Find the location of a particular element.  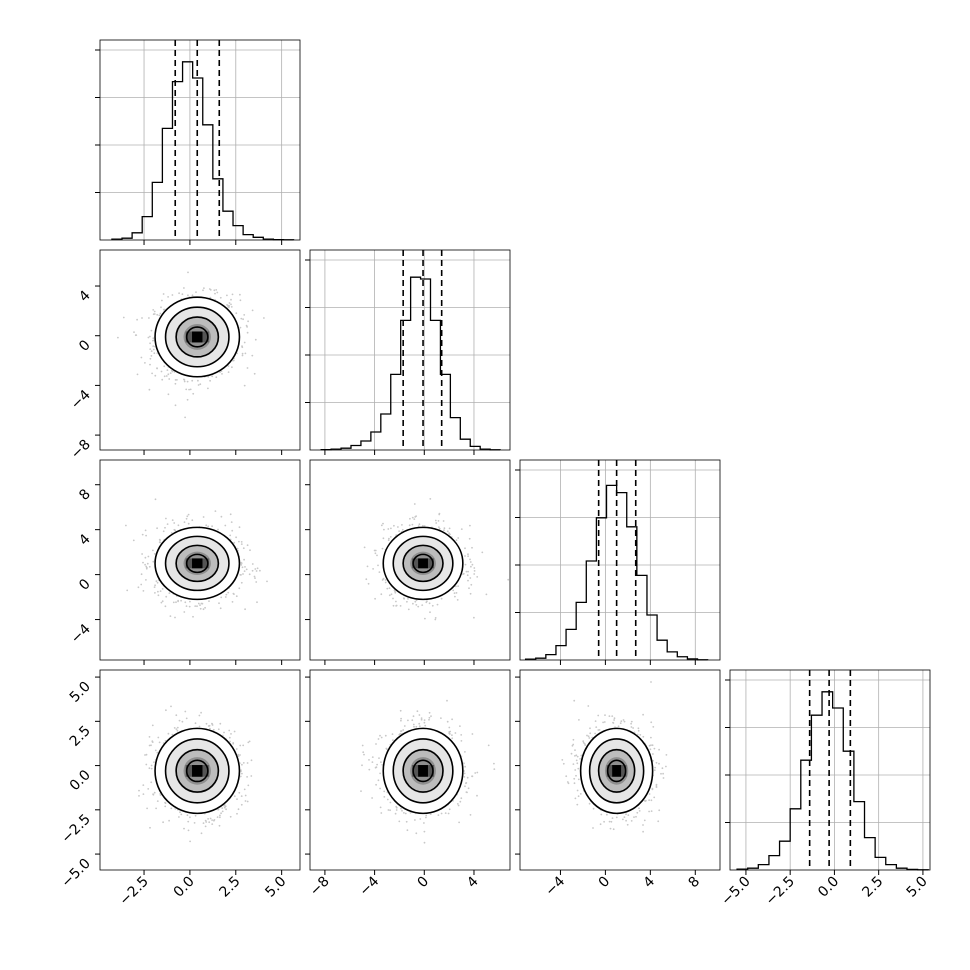

histogram-panel is located at coordinates (618, 562).